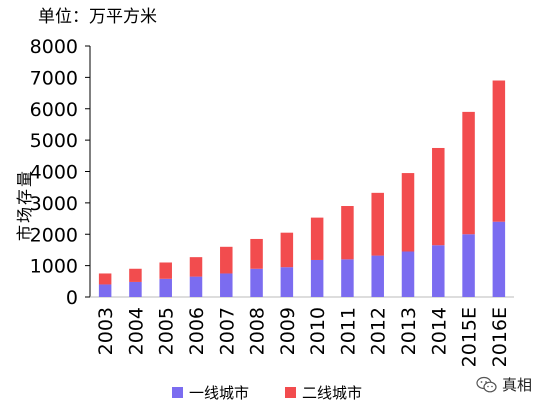  What do you see at coordinates (24, 205) in the screenshot?
I see `y-axis-title: 市场存量` at bounding box center [24, 205].